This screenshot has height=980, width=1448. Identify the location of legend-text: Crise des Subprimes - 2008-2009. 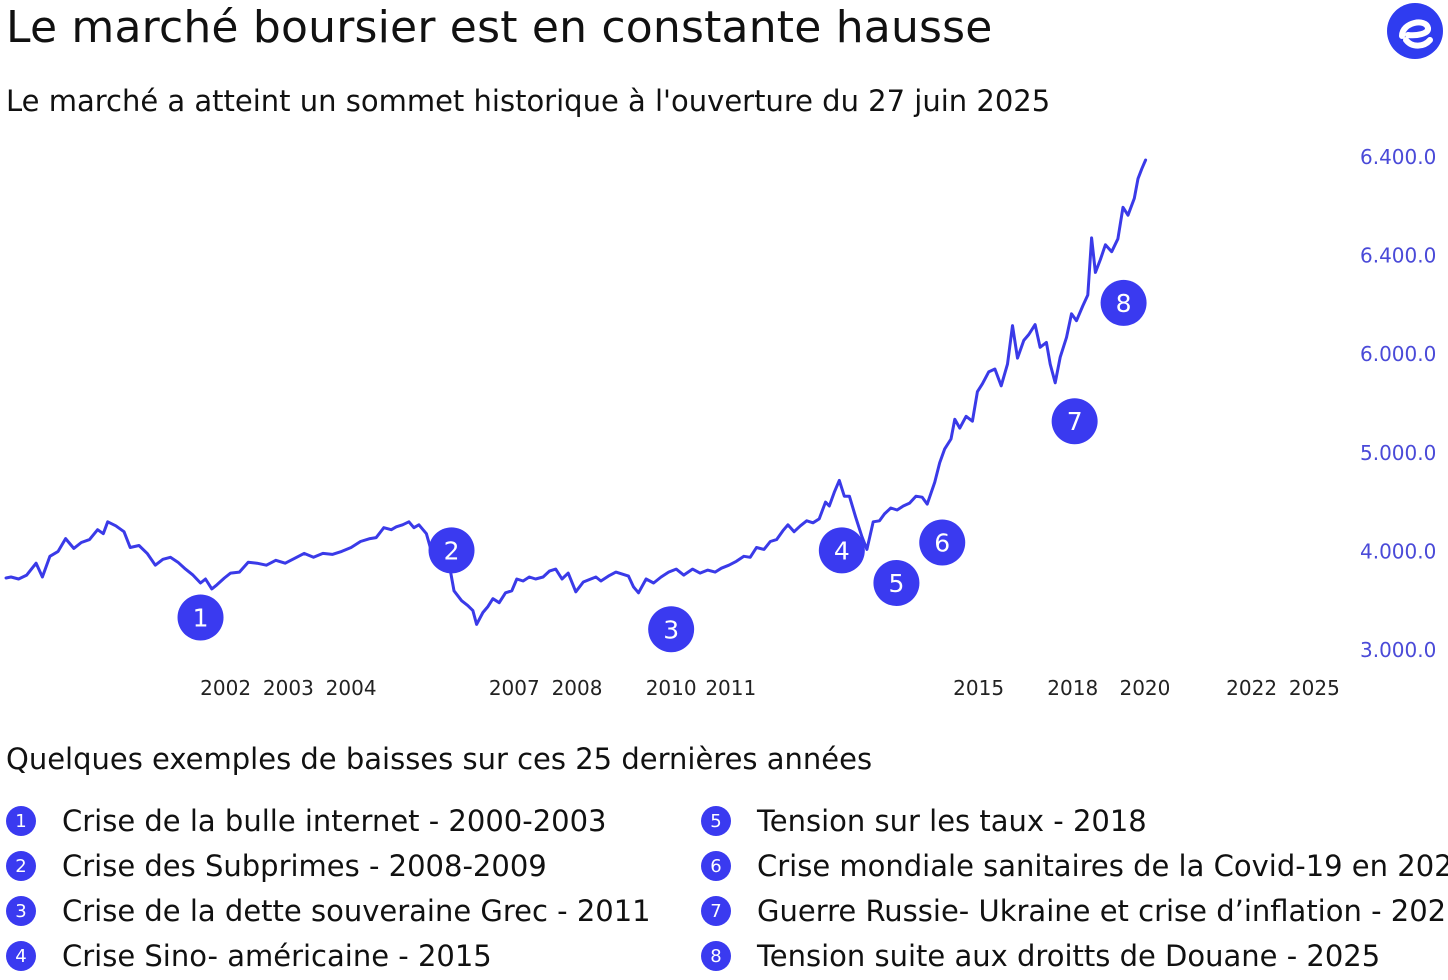
(304, 866).